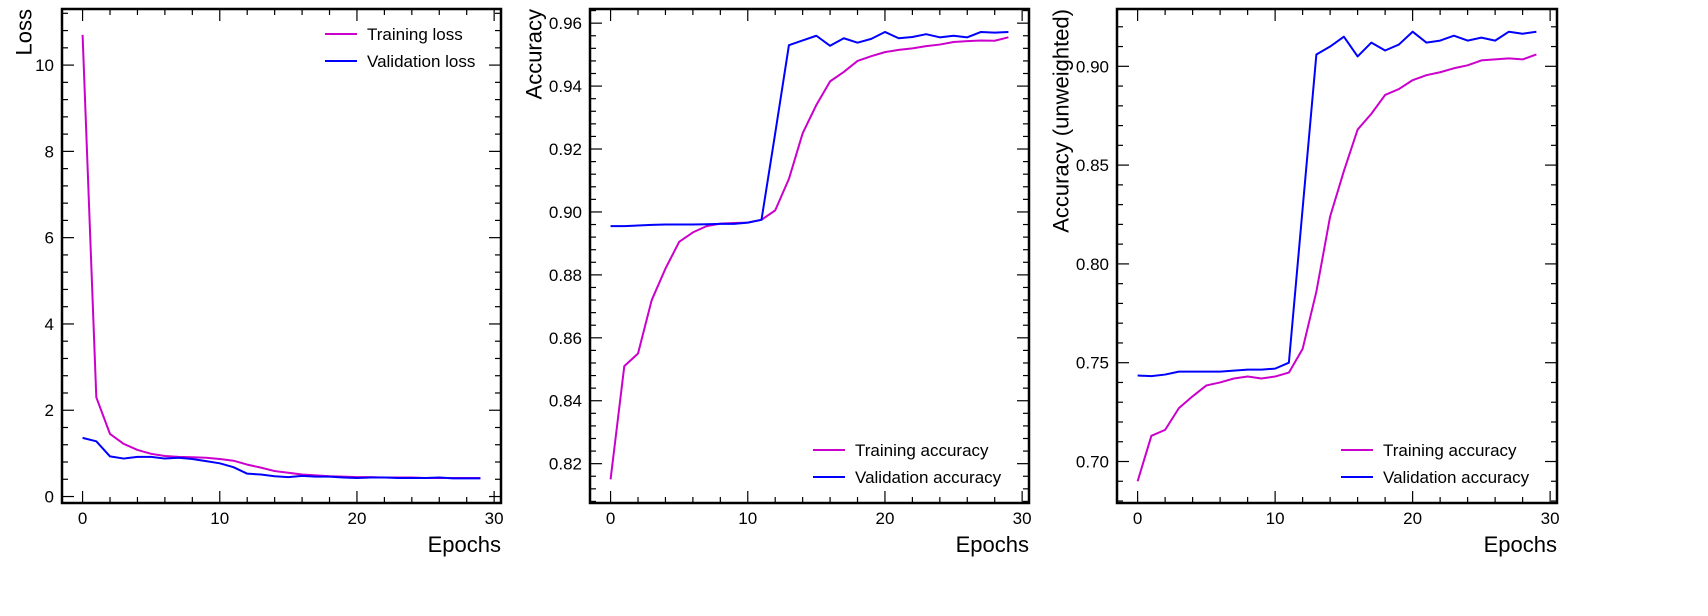 The width and height of the screenshot is (1708, 616). I want to click on y-tick-label: 0.75, so click(1092, 363).